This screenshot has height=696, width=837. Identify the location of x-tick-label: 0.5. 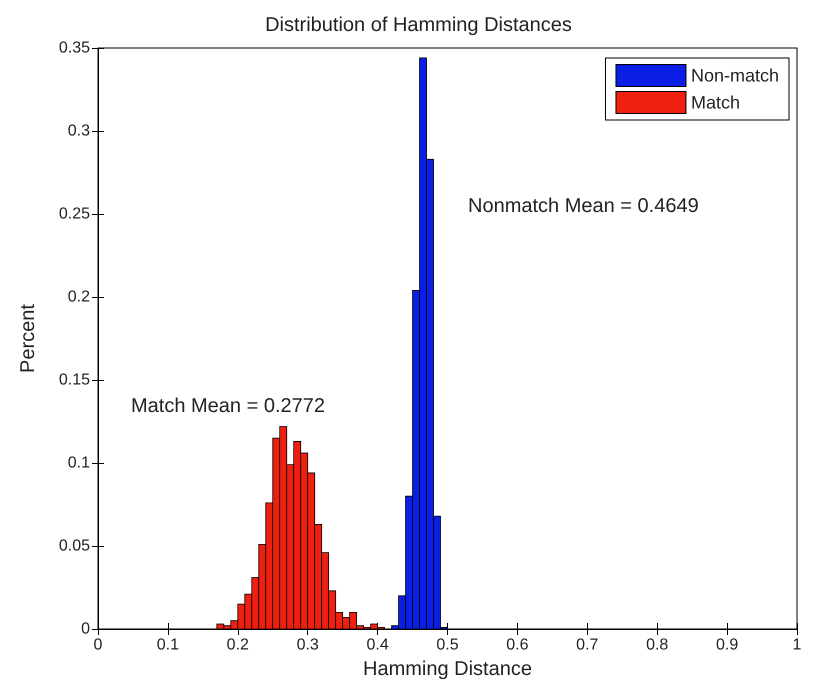
(447, 645).